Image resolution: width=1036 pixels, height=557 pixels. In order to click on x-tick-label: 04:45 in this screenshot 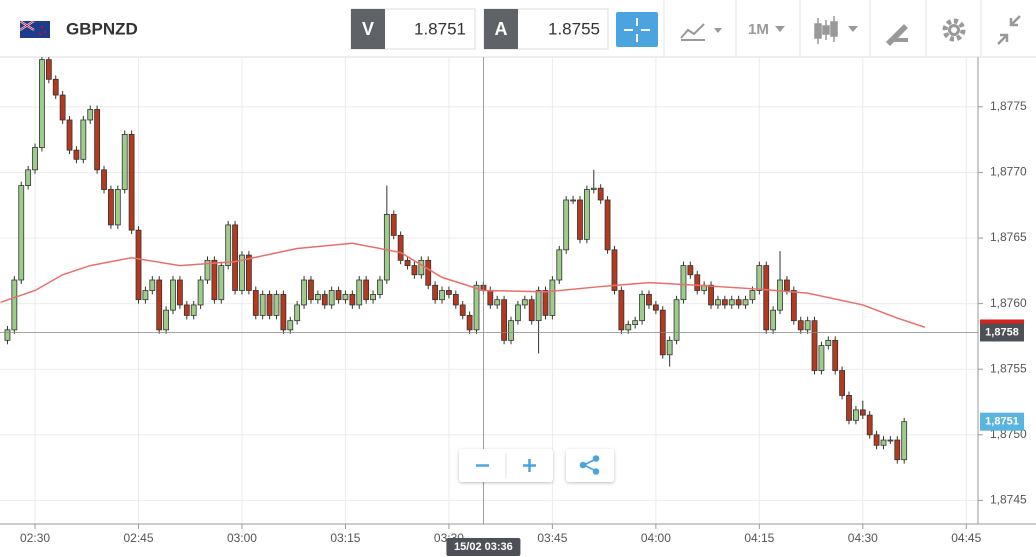, I will do `click(966, 538)`.